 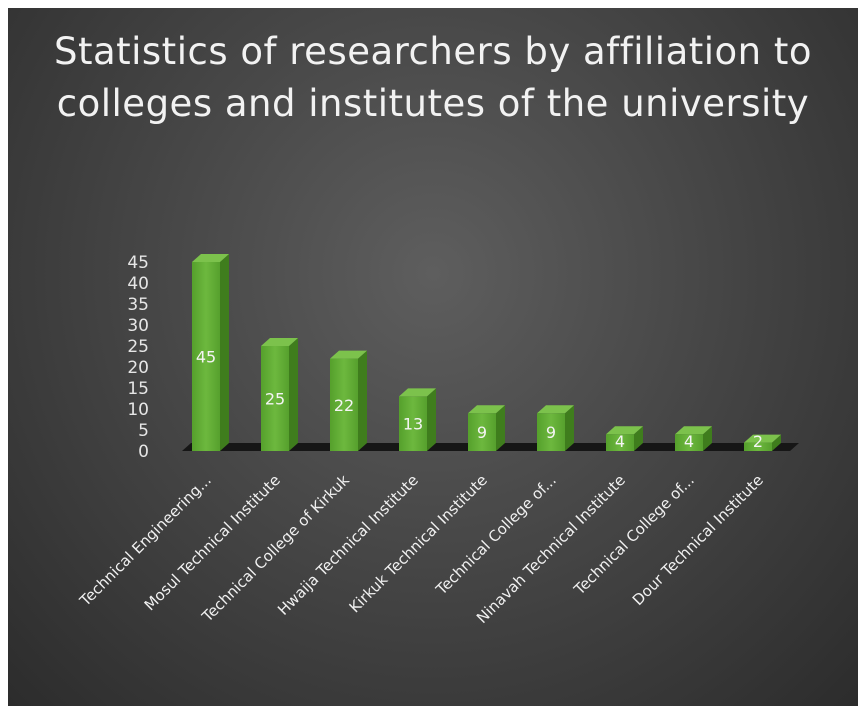 I want to click on y-tick-label: 0, so click(x=143, y=452).